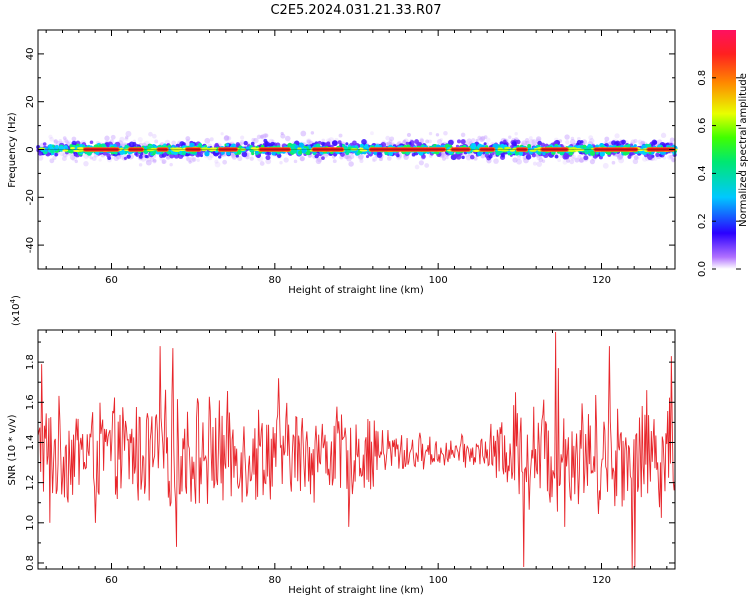 The image size is (750, 604). I want to click on snr-x-tick-label: 120, so click(601, 580).